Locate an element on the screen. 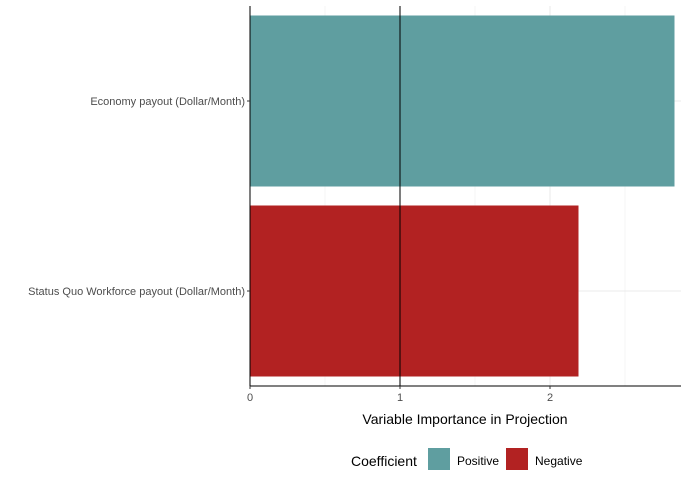 This screenshot has width=688, height=486. x-axis-title: Variable Importance in Projection is located at coordinates (464, 419).